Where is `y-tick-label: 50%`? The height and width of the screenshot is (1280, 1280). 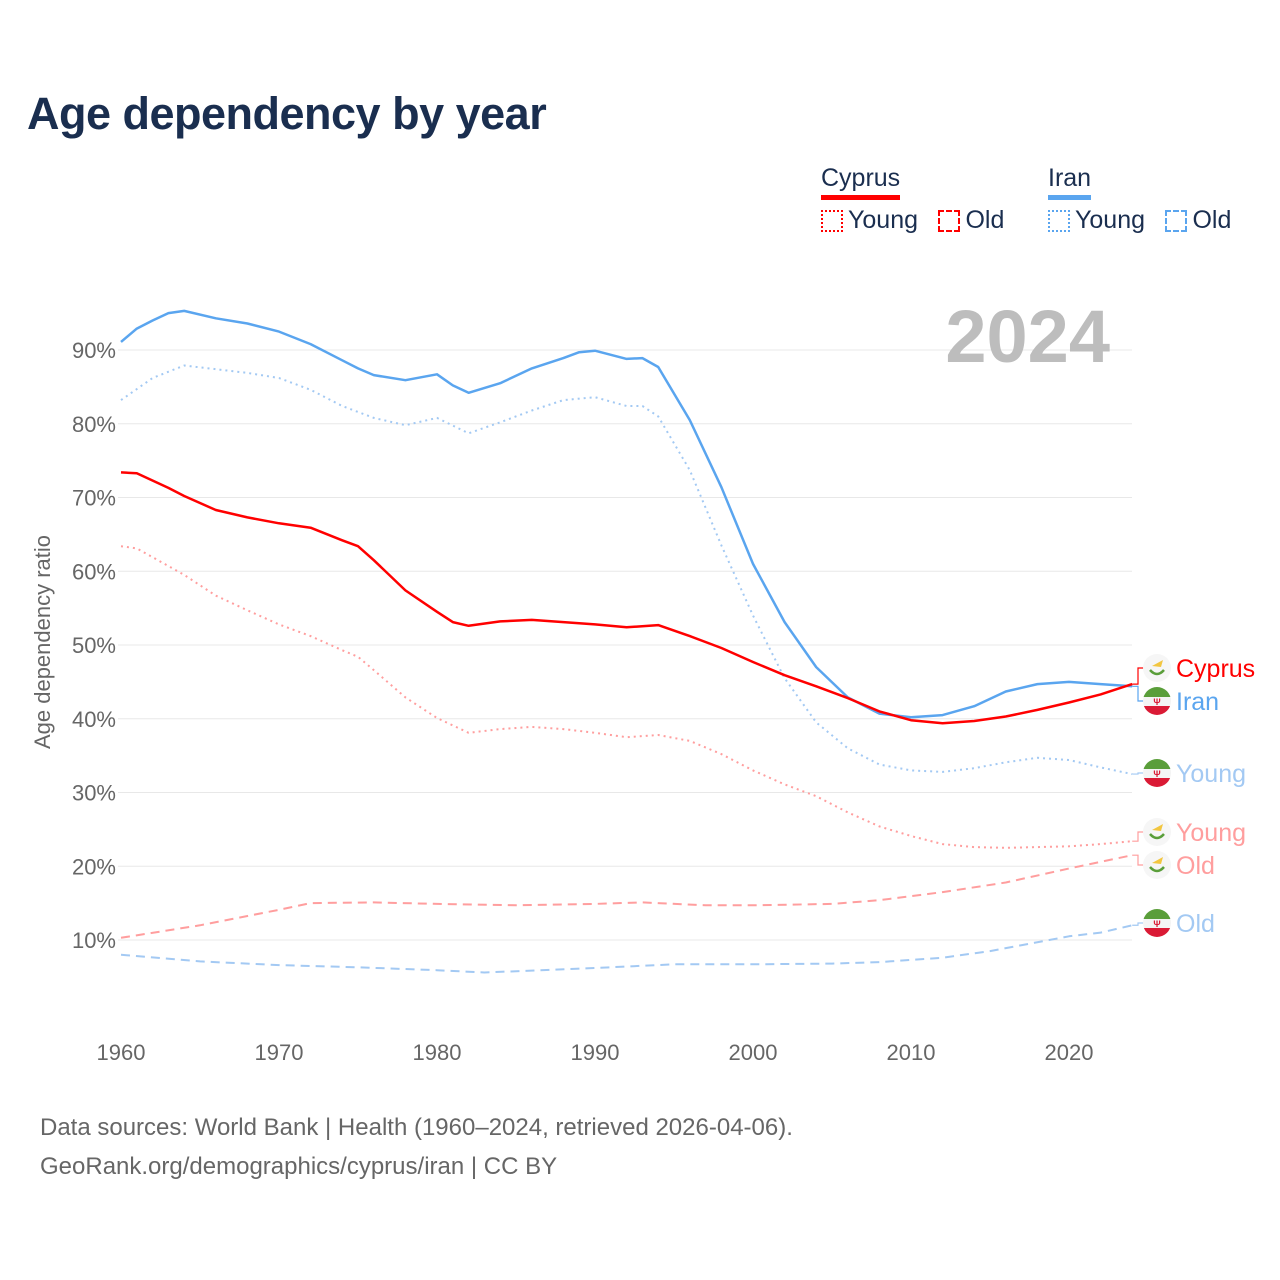 y-tick-label: 50% is located at coordinates (94, 645).